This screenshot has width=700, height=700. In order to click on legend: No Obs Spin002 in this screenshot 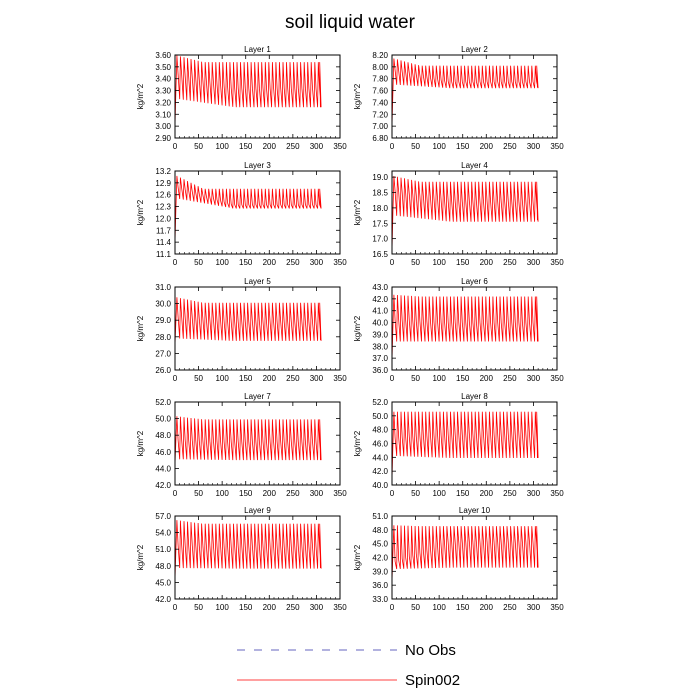, I will do `click(348, 665)`.